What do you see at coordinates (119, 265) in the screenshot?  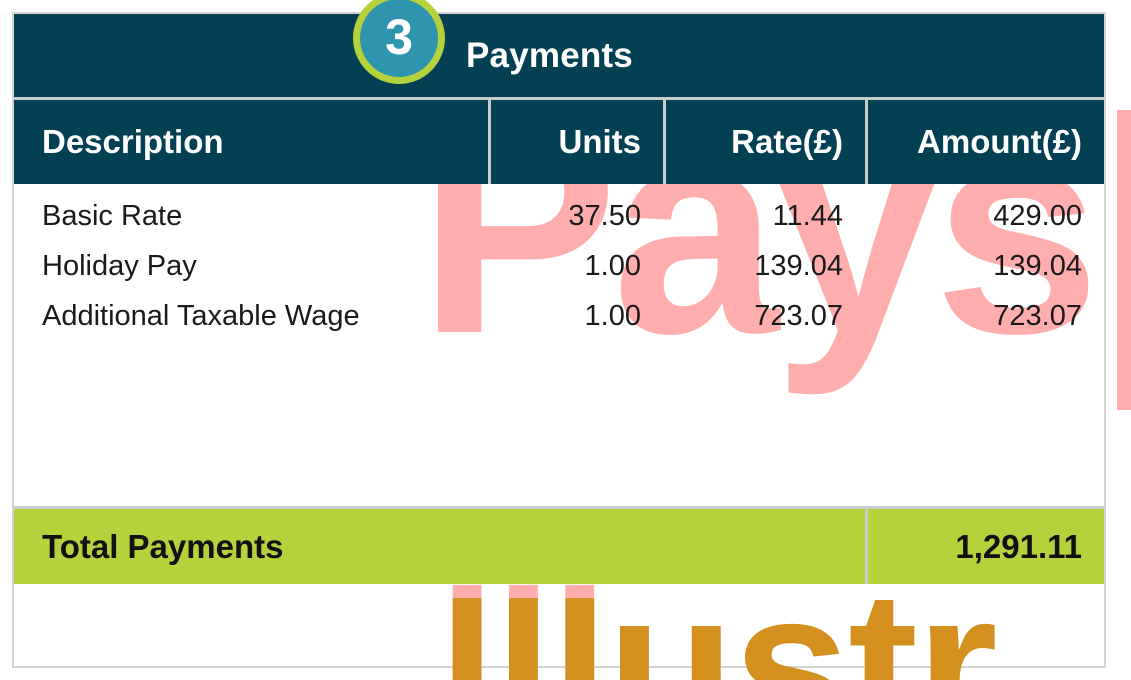 I see `cell-description: Holiday Pay` at bounding box center [119, 265].